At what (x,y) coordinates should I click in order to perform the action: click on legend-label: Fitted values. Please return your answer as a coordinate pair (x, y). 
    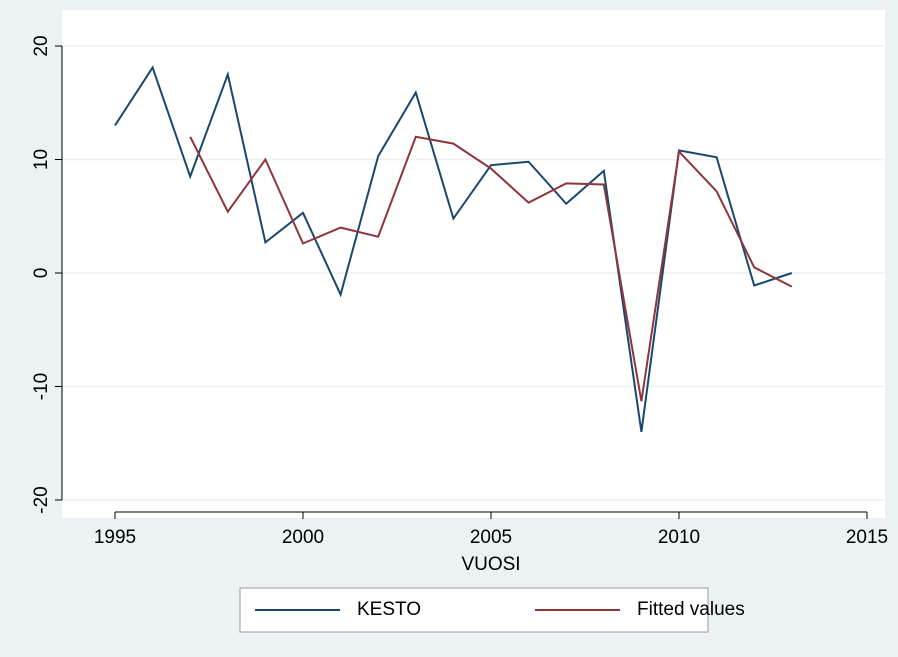
    Looking at the image, I should click on (691, 609).